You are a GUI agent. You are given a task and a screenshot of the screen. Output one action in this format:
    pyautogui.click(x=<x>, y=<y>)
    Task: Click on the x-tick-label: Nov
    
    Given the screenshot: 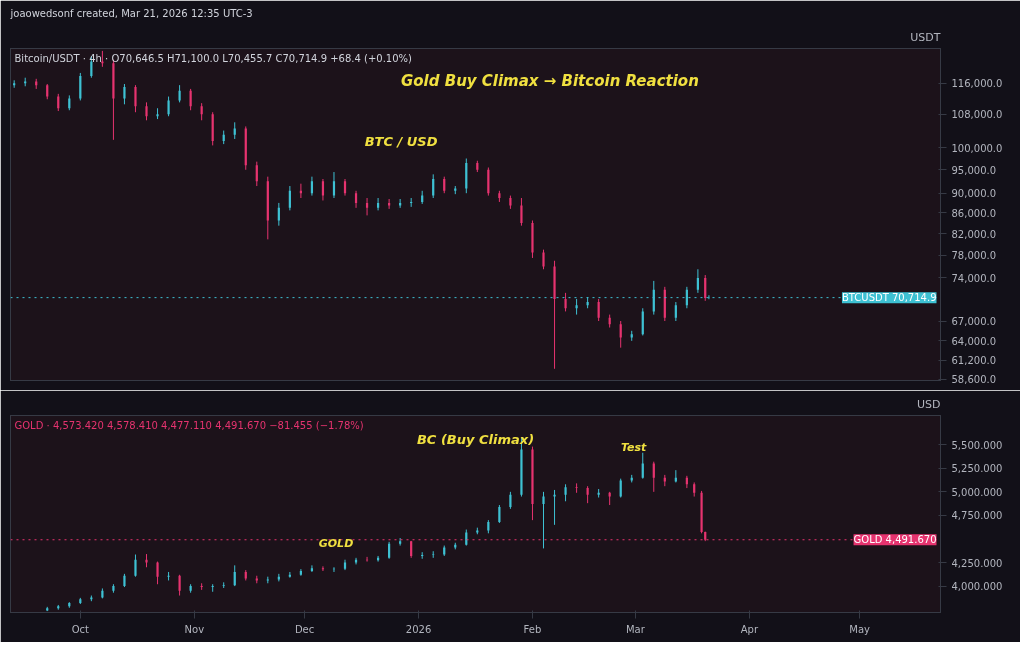 What is the action you would take?
    pyautogui.click(x=194, y=629)
    